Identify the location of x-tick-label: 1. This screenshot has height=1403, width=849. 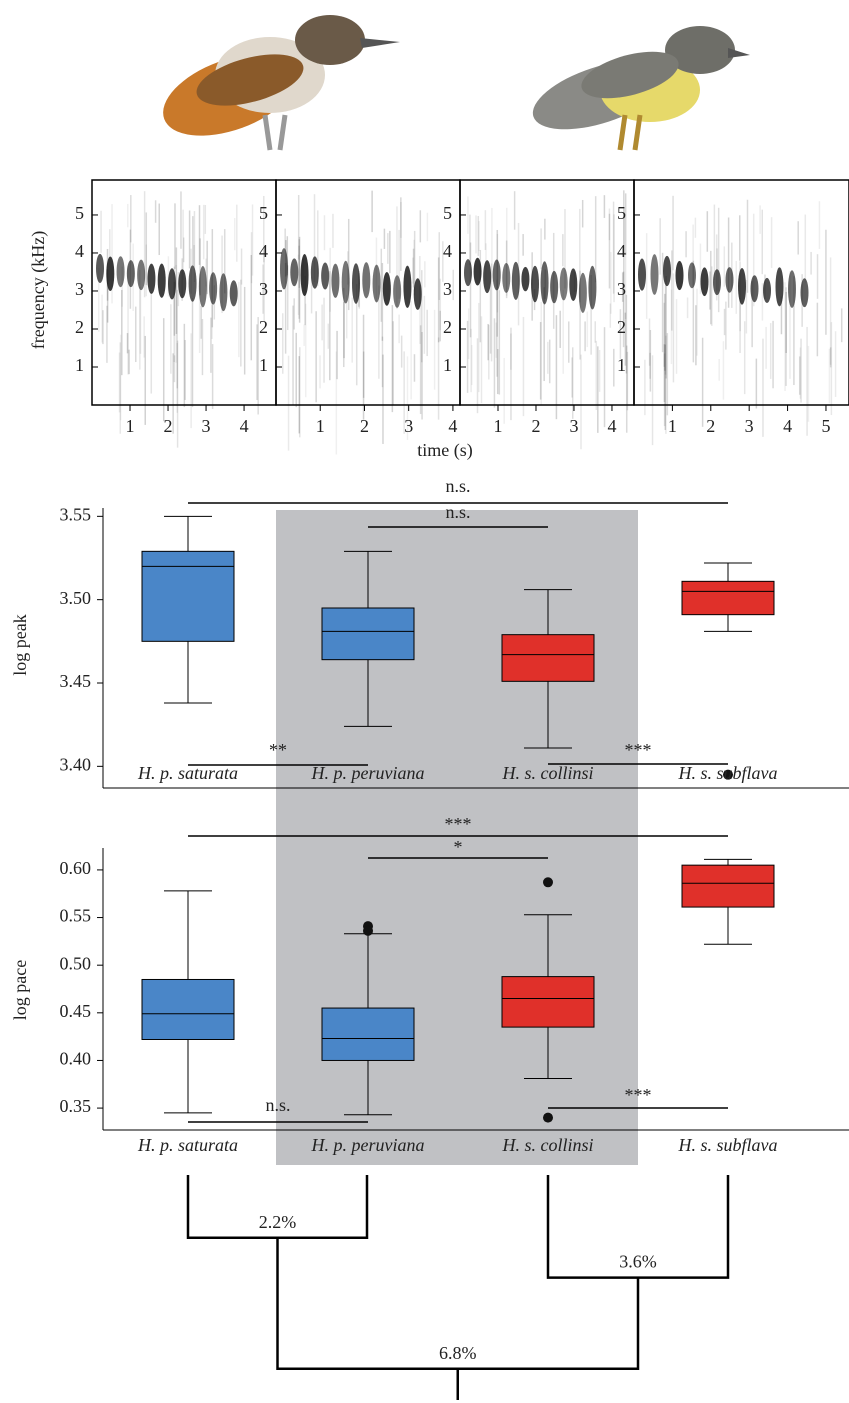
(497, 426).